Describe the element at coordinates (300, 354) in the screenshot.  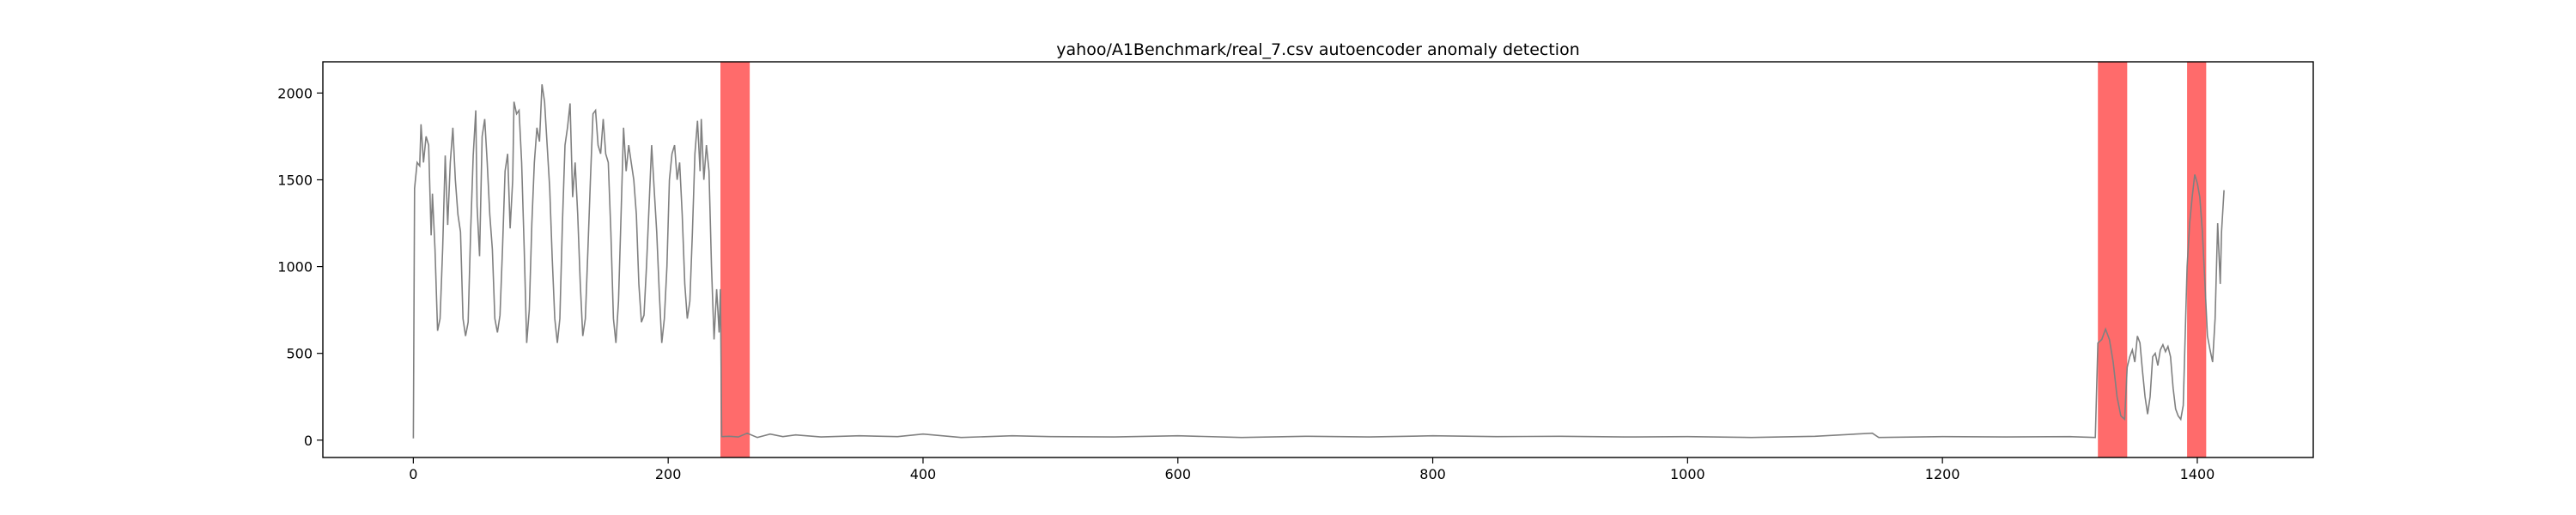
I see `y-tick-label-500: 500` at that location.